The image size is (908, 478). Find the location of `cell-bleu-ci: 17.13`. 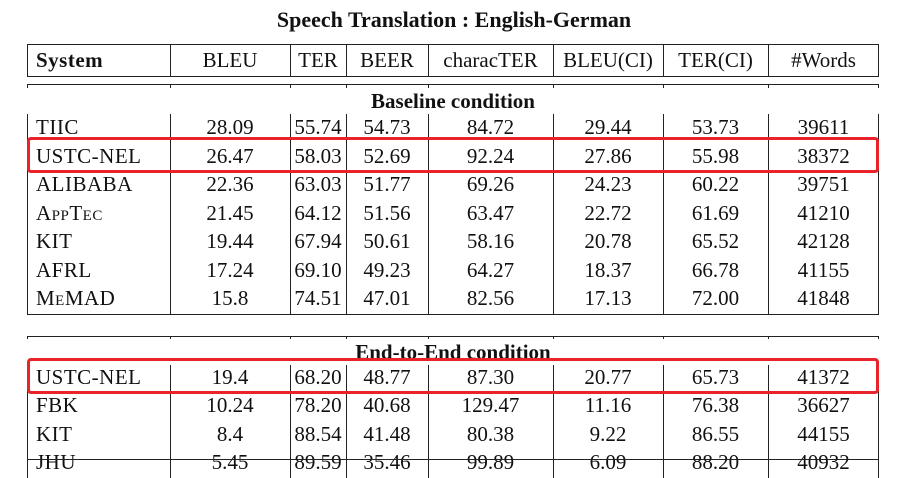

cell-bleu-ci: 17.13 is located at coordinates (608, 298).